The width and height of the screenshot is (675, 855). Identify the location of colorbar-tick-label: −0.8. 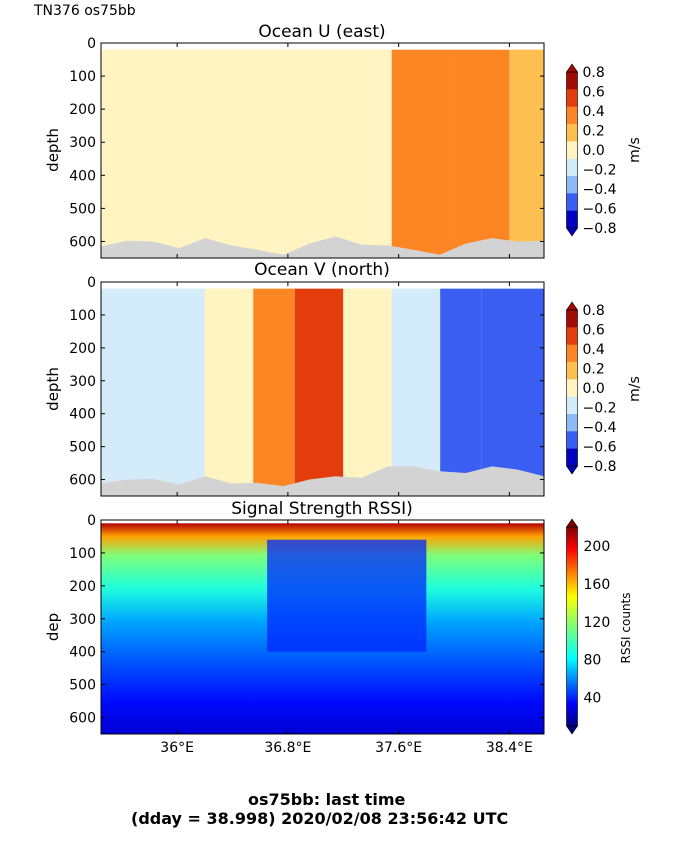
(600, 229).